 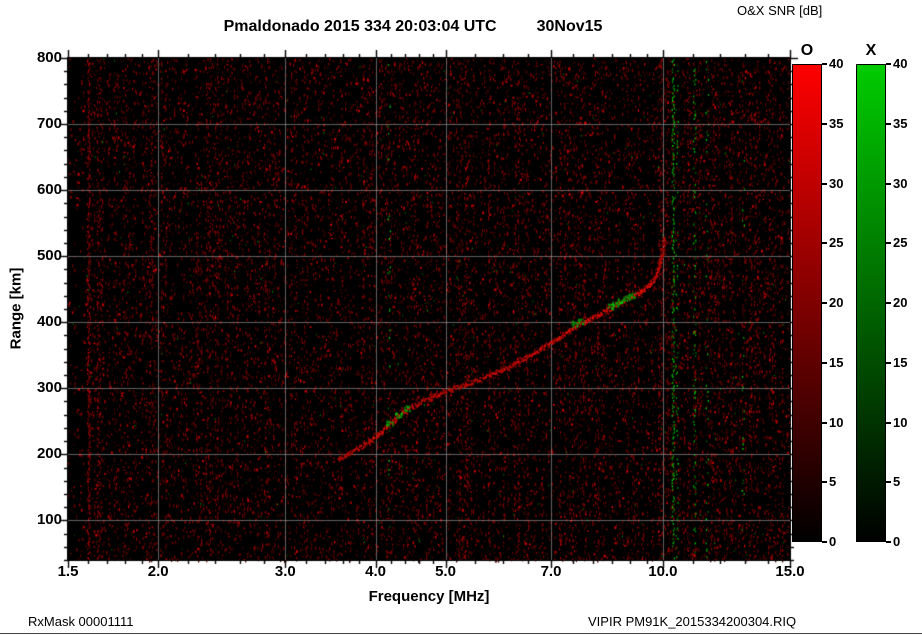 I want to click on x-axis-label: Frequency [MHz], so click(x=429, y=596).